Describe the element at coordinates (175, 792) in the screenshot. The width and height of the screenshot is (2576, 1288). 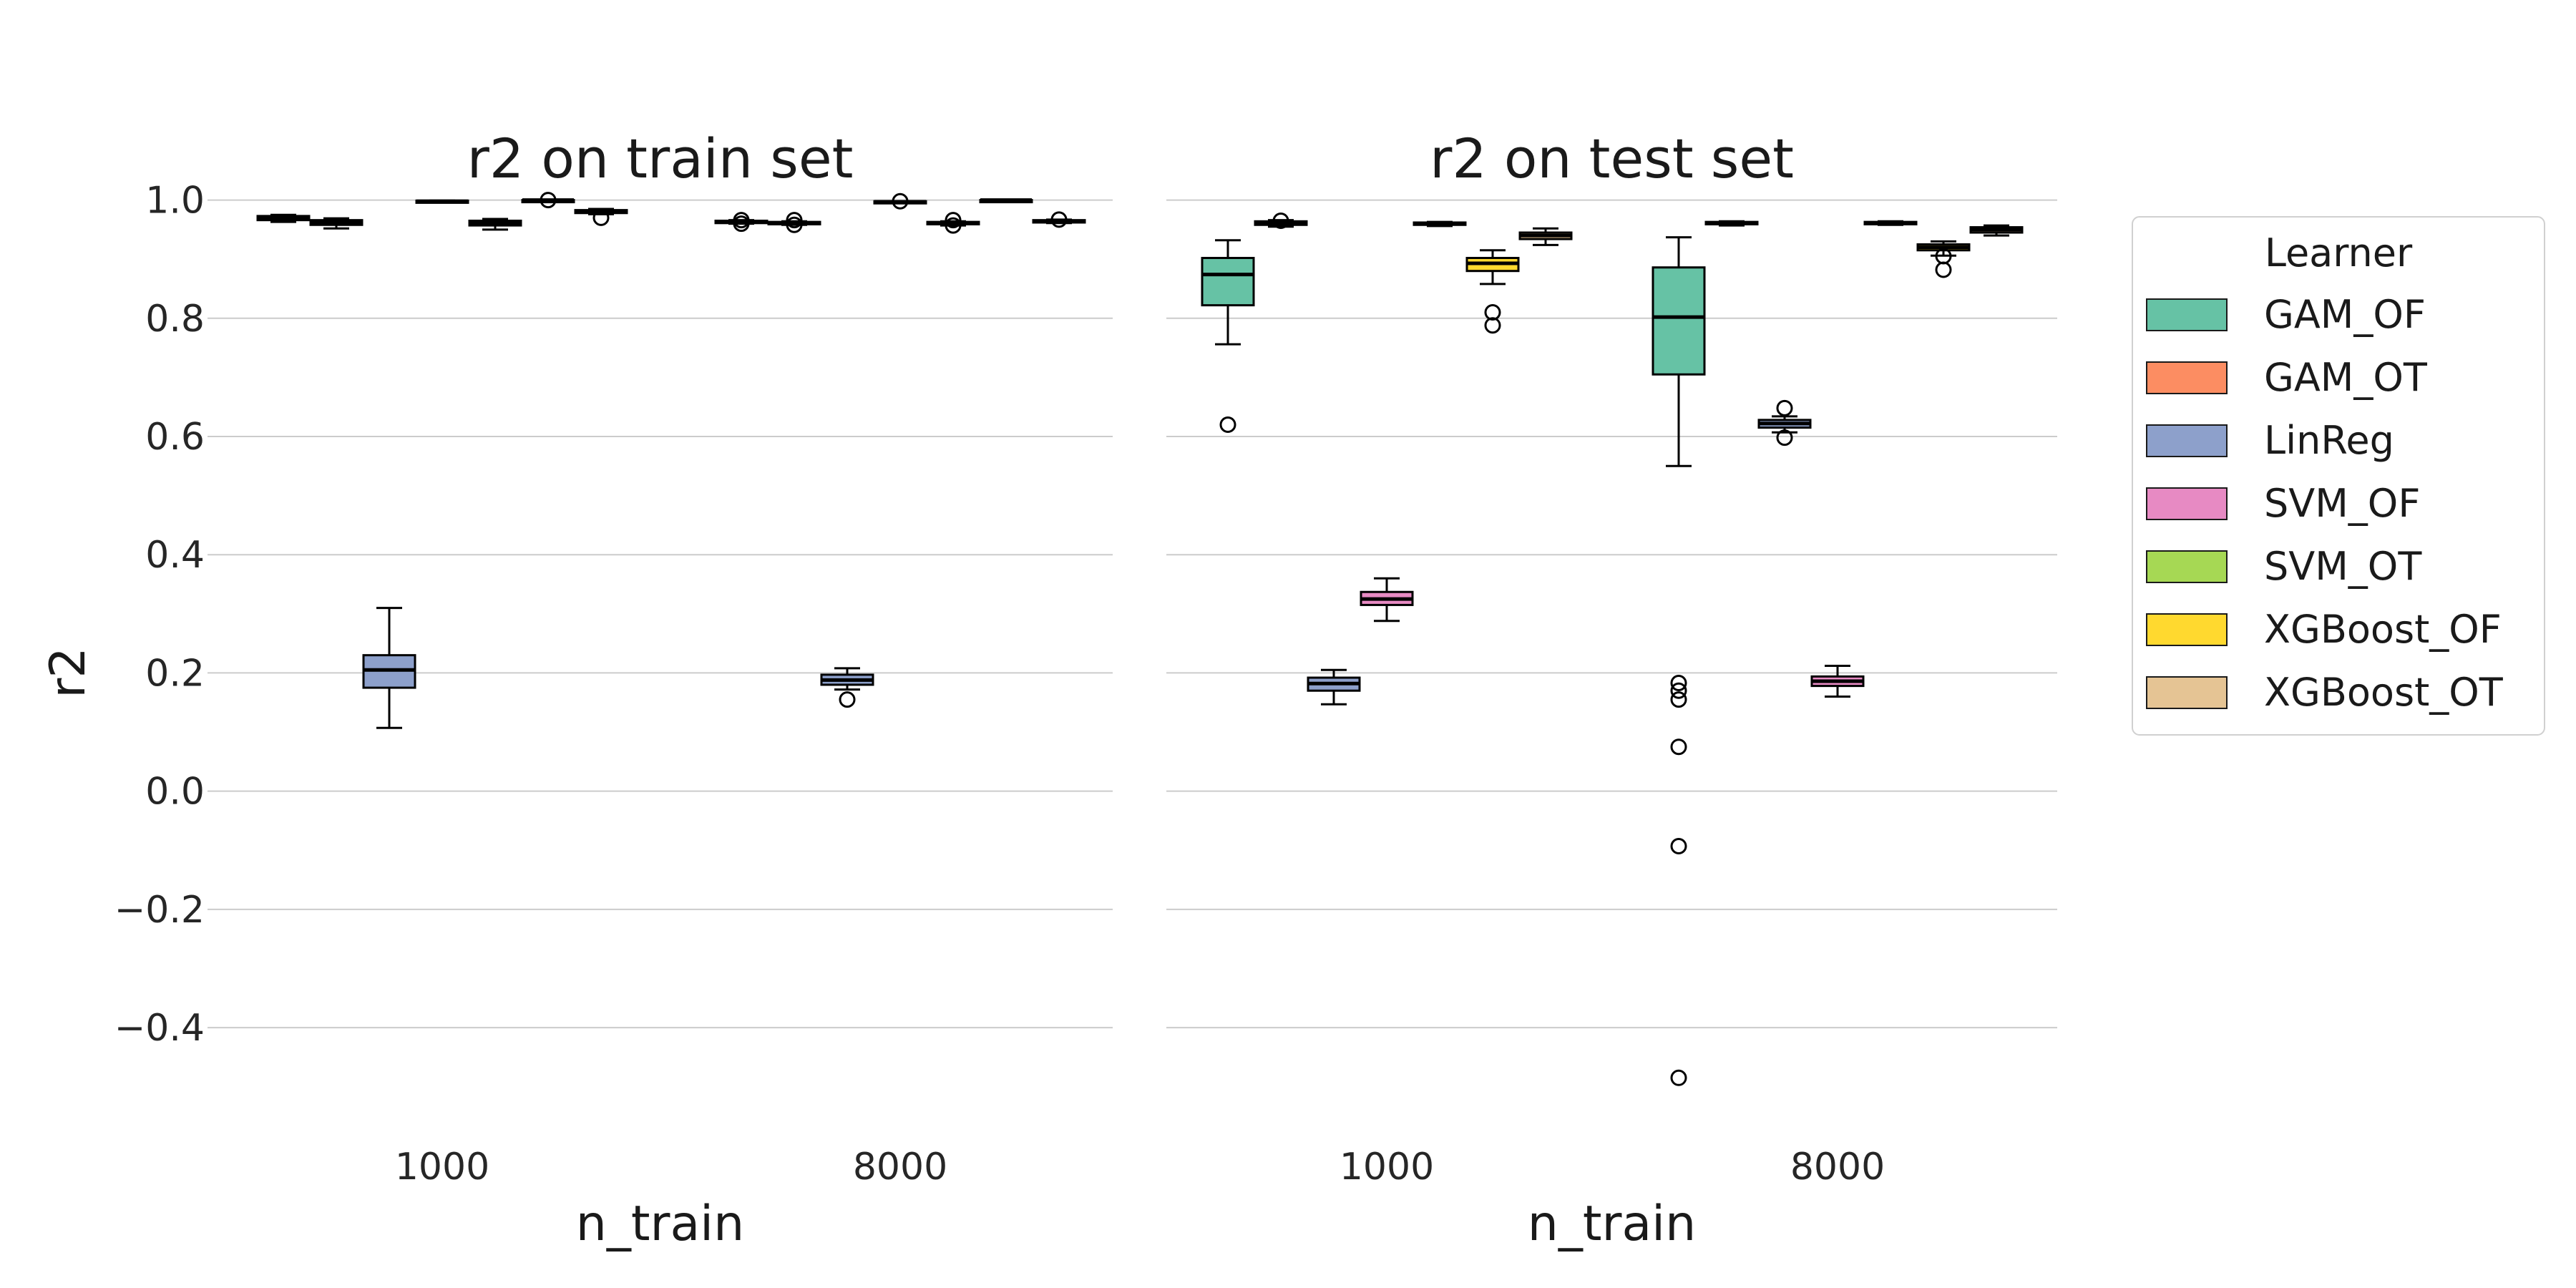
I see `y-tick-label: 0.0` at that location.